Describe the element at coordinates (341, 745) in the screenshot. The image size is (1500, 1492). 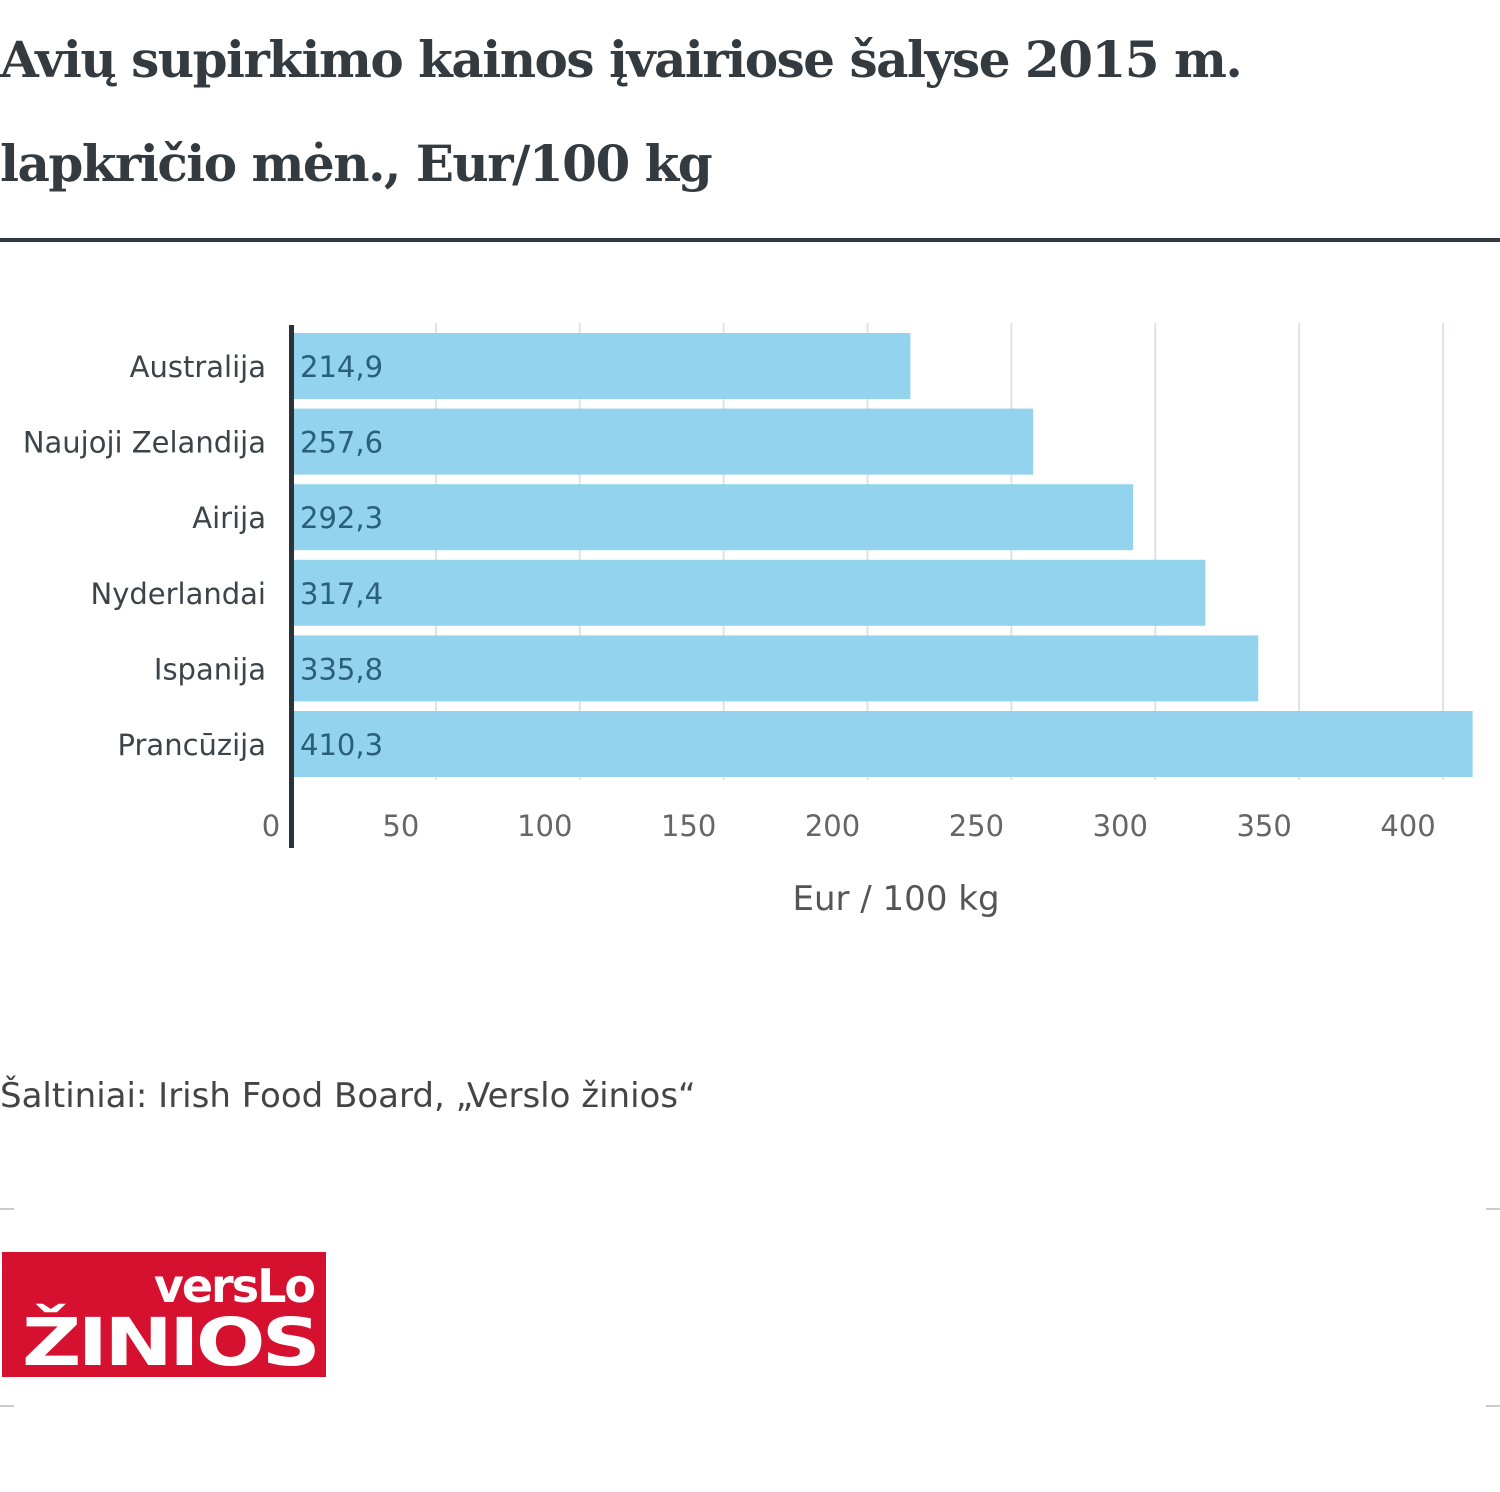
I see `data-label: 410,3` at that location.